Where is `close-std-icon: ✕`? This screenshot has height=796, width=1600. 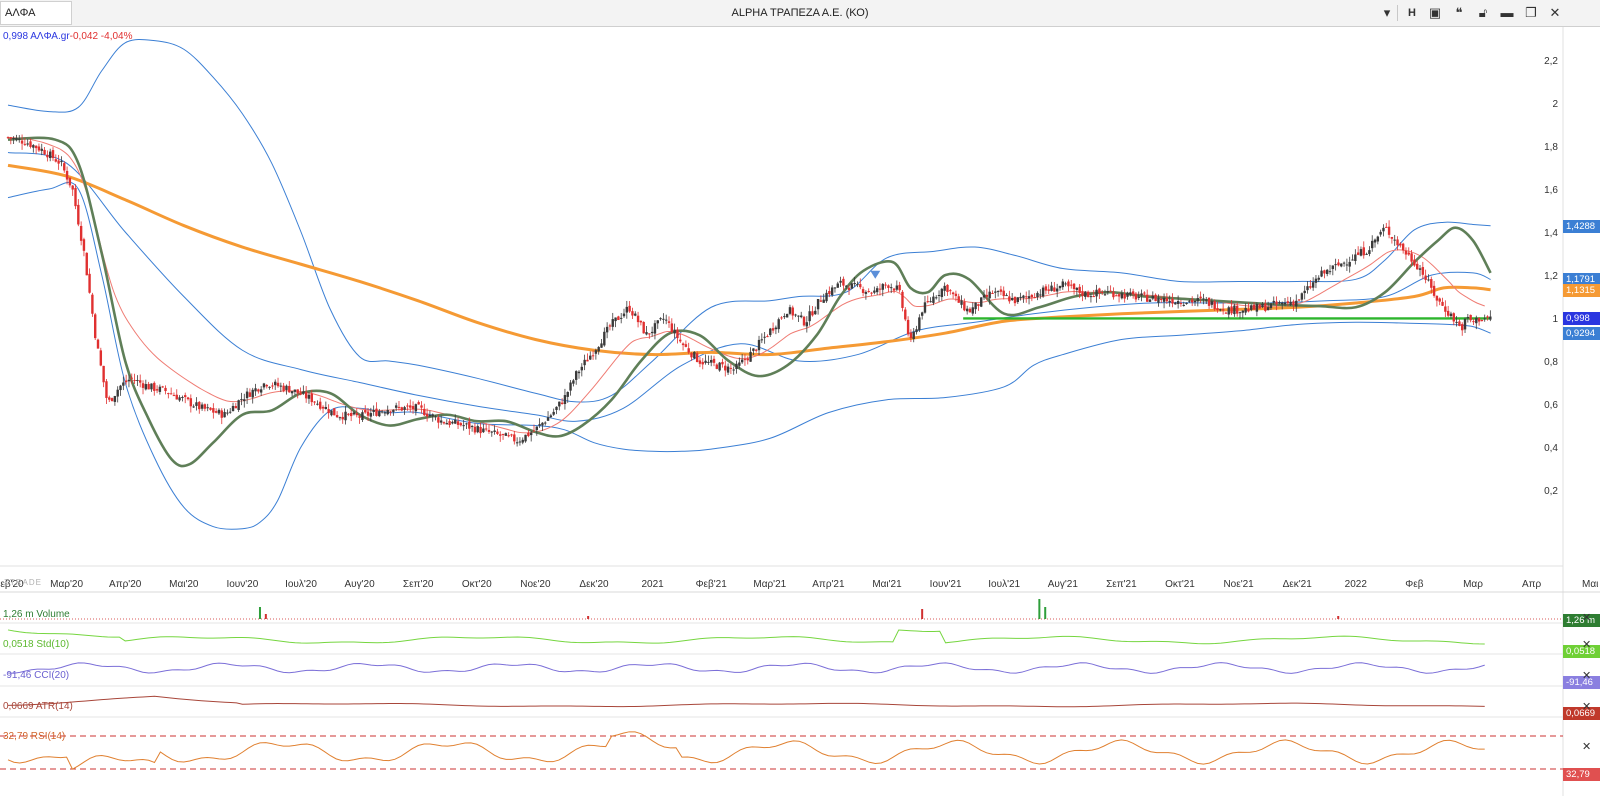
close-std-icon: ✕ is located at coordinates (1587, 645).